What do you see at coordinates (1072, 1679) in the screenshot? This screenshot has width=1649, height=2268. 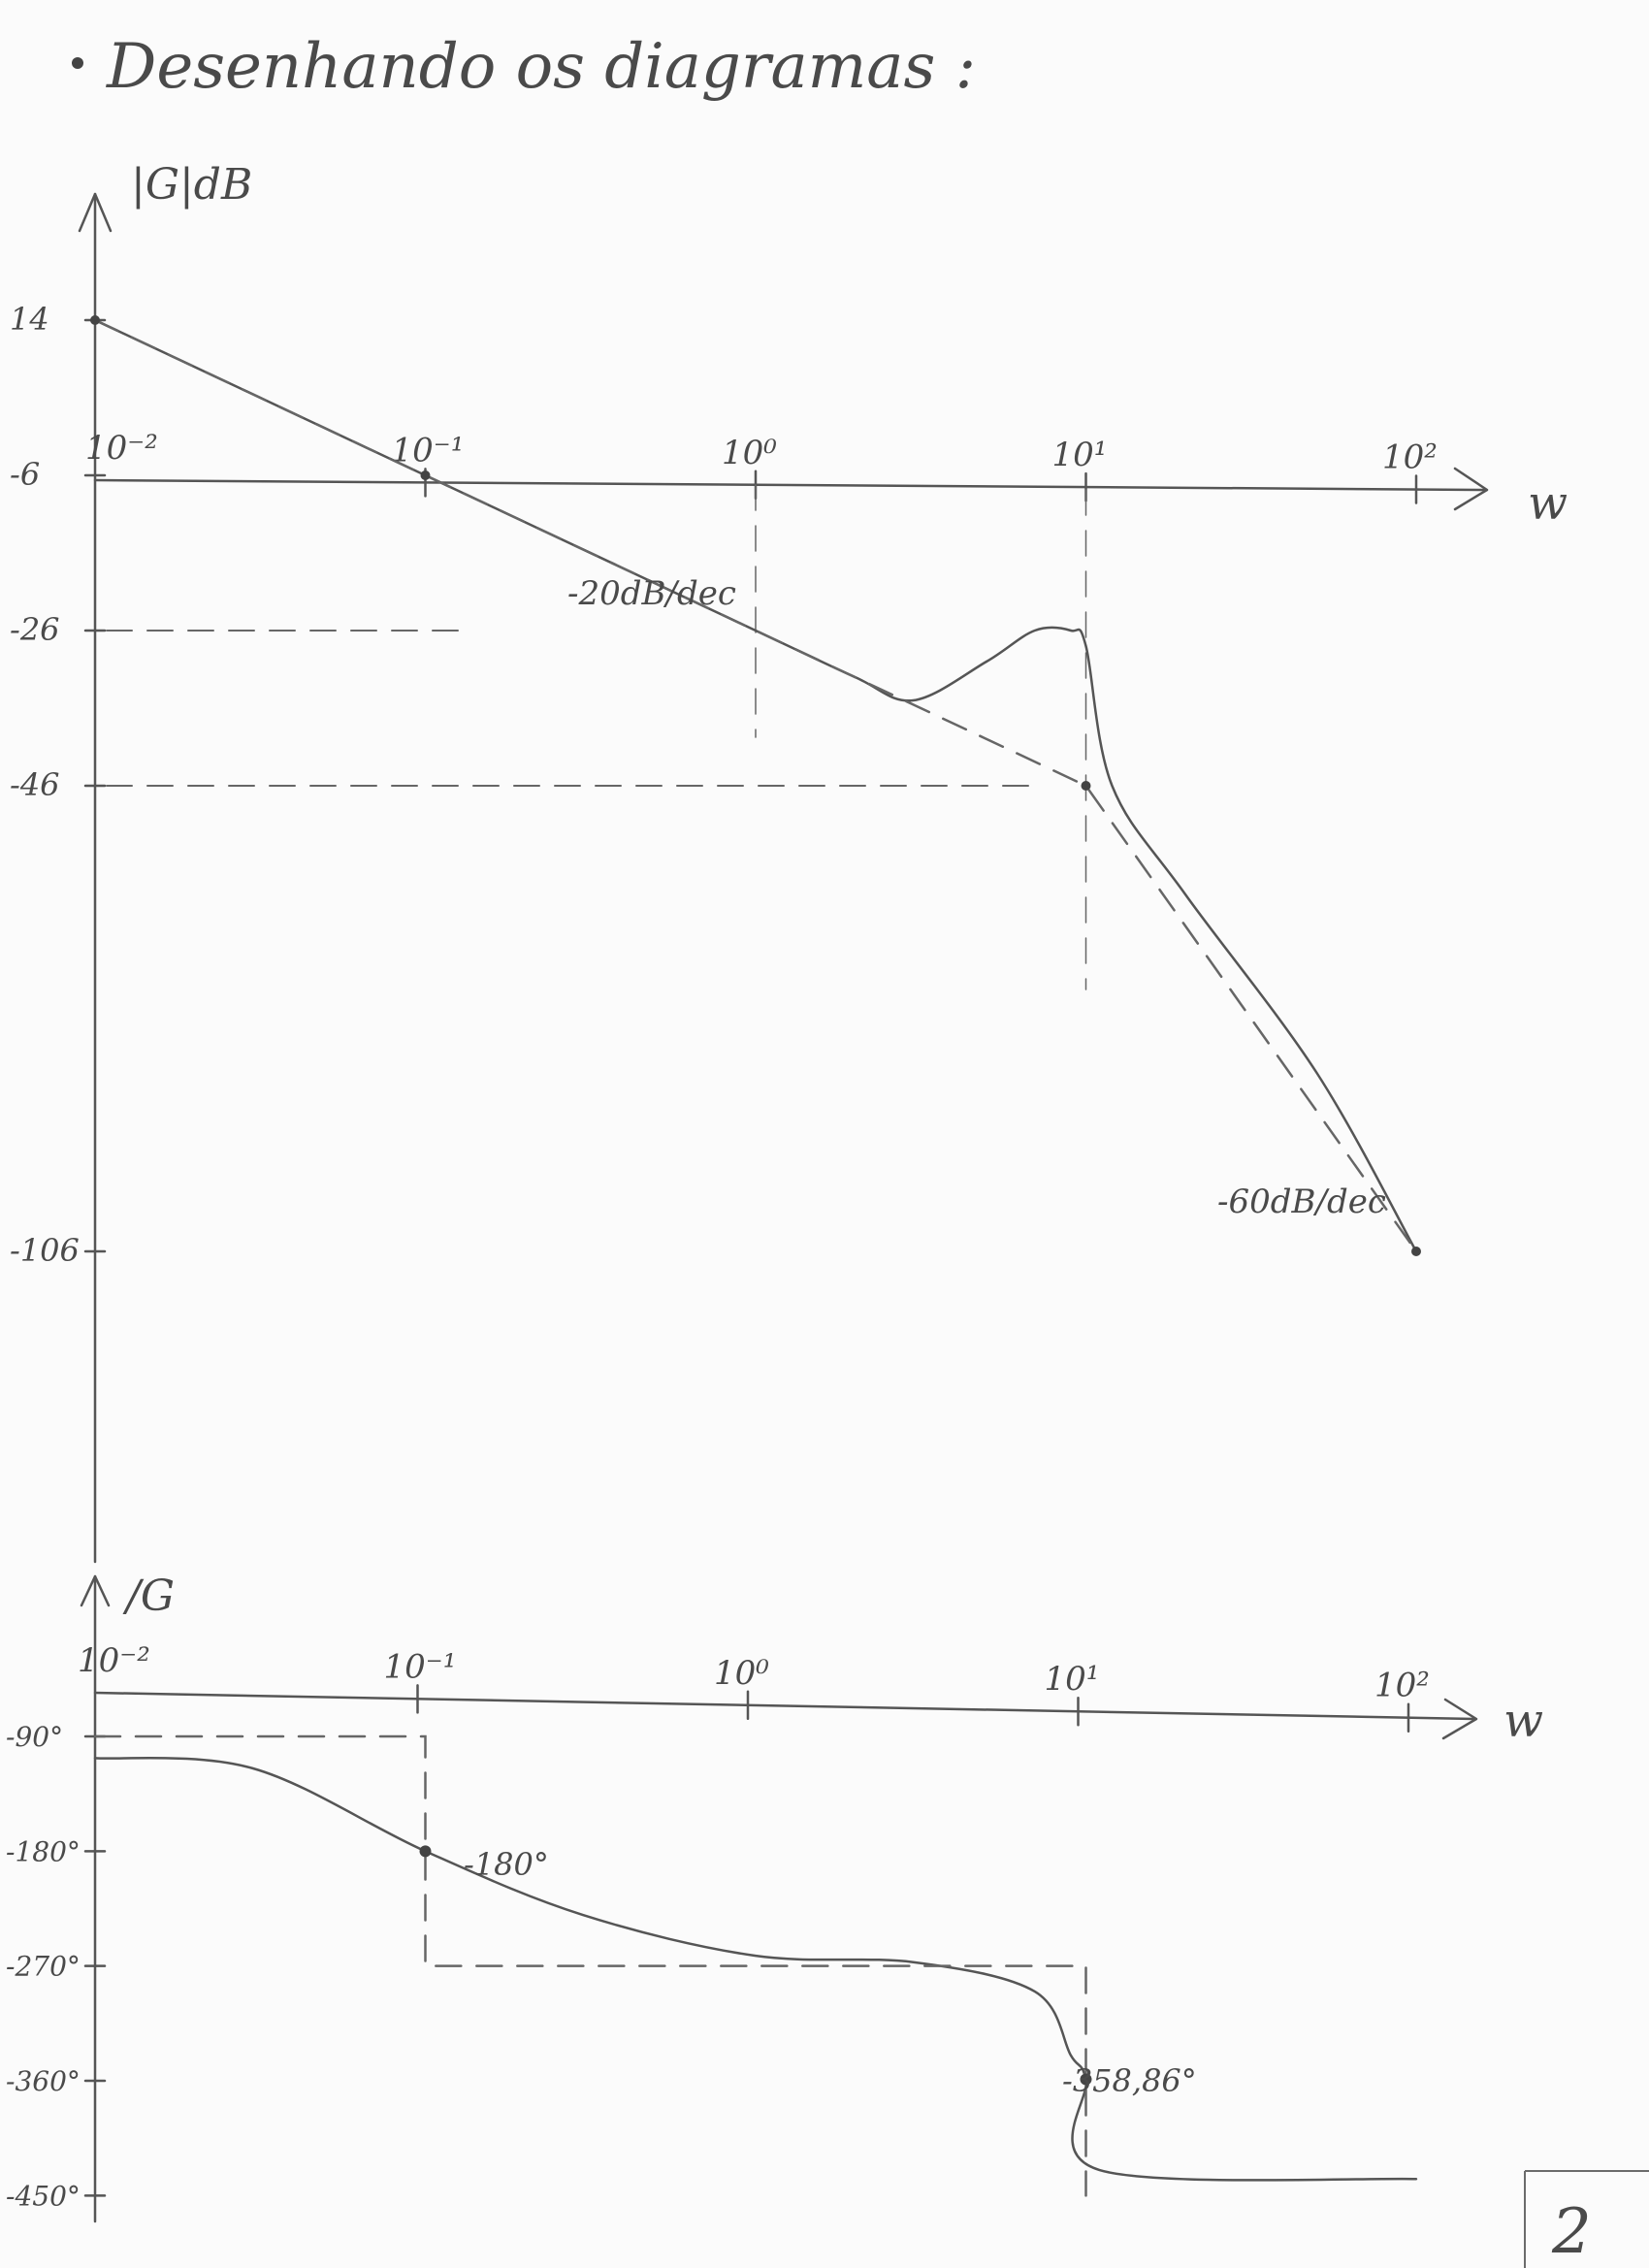 I see `phase-x-tick-label: 10¹` at bounding box center [1072, 1679].